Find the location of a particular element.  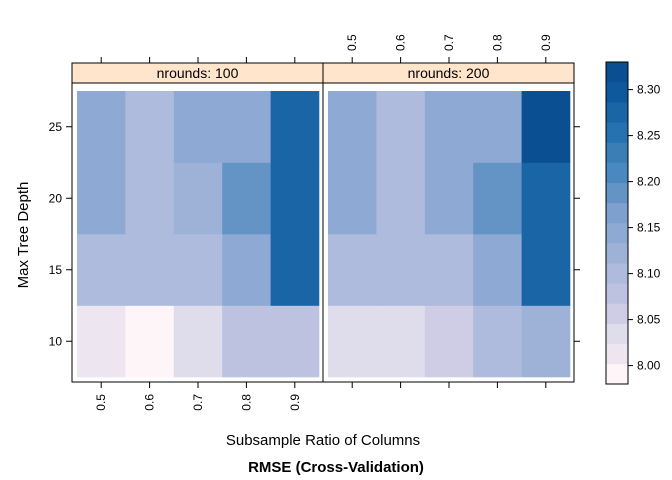

colorbar-tick-label-2: 8.05 is located at coordinates (649, 320).